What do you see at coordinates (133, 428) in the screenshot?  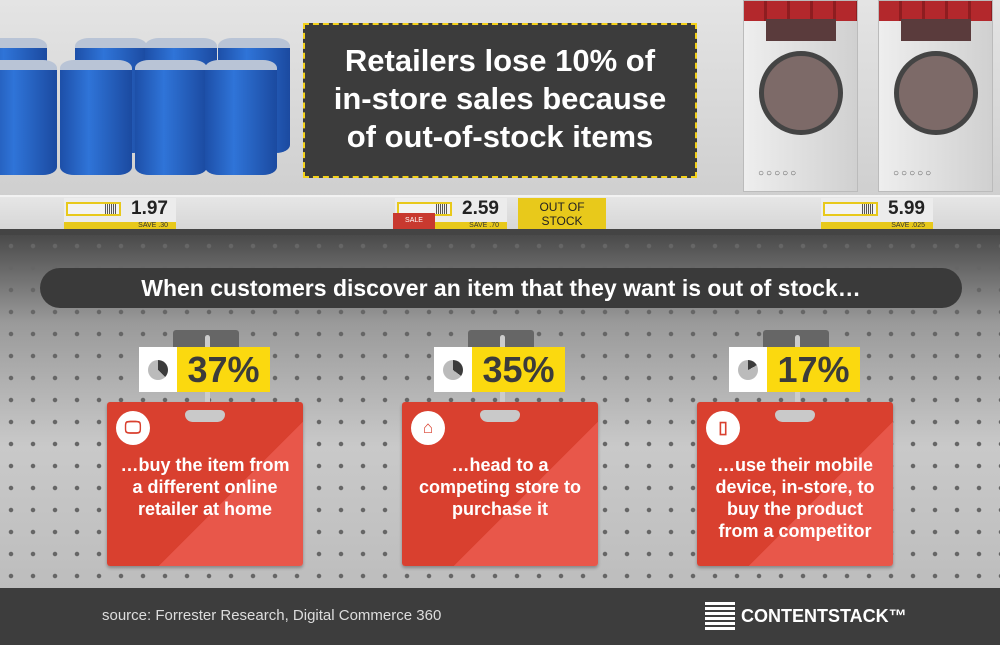 I see `monitor-icon: 🖵` at bounding box center [133, 428].